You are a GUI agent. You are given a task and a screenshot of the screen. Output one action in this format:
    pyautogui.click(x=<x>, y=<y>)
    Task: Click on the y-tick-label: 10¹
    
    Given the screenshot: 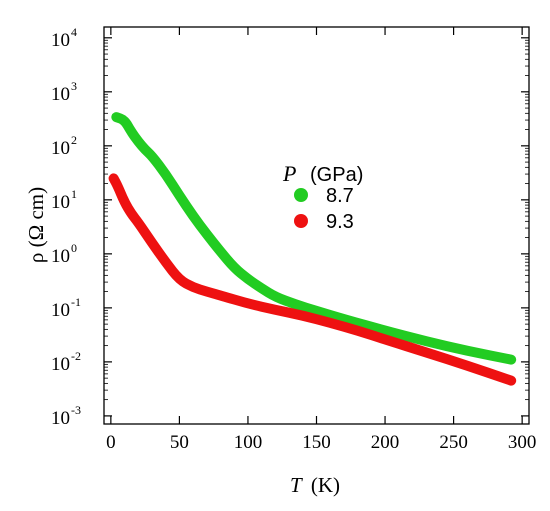 What is the action you would take?
    pyautogui.click(x=64, y=200)
    